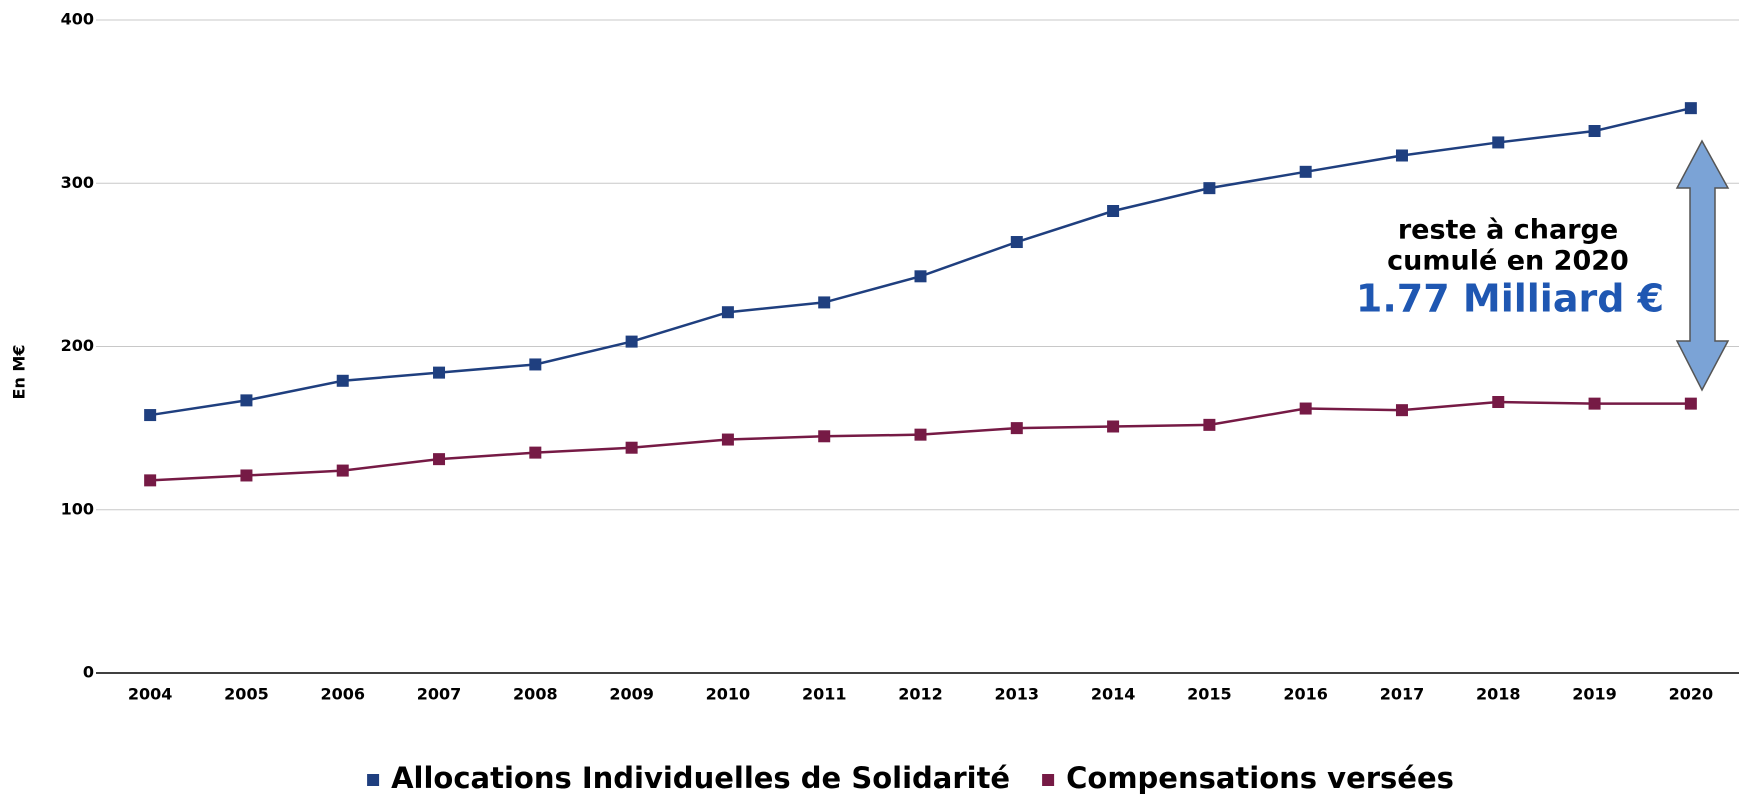 The image size is (1739, 794). What do you see at coordinates (77, 345) in the screenshot?
I see `y-tick-label: 200` at bounding box center [77, 345].